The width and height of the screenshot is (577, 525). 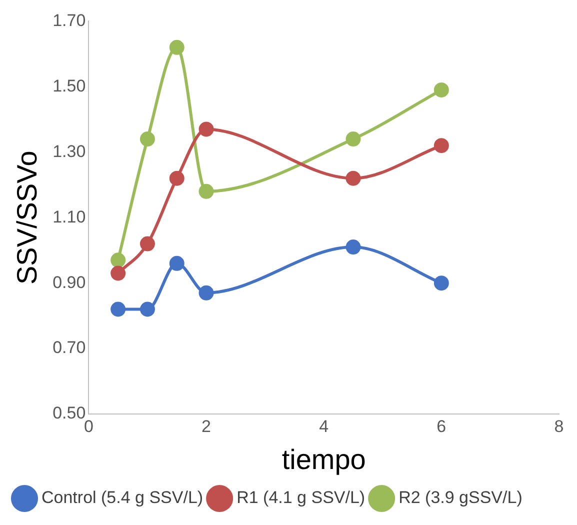 I want to click on legend-label: R1 (4.1 g SSV/L), so click(x=301, y=498).